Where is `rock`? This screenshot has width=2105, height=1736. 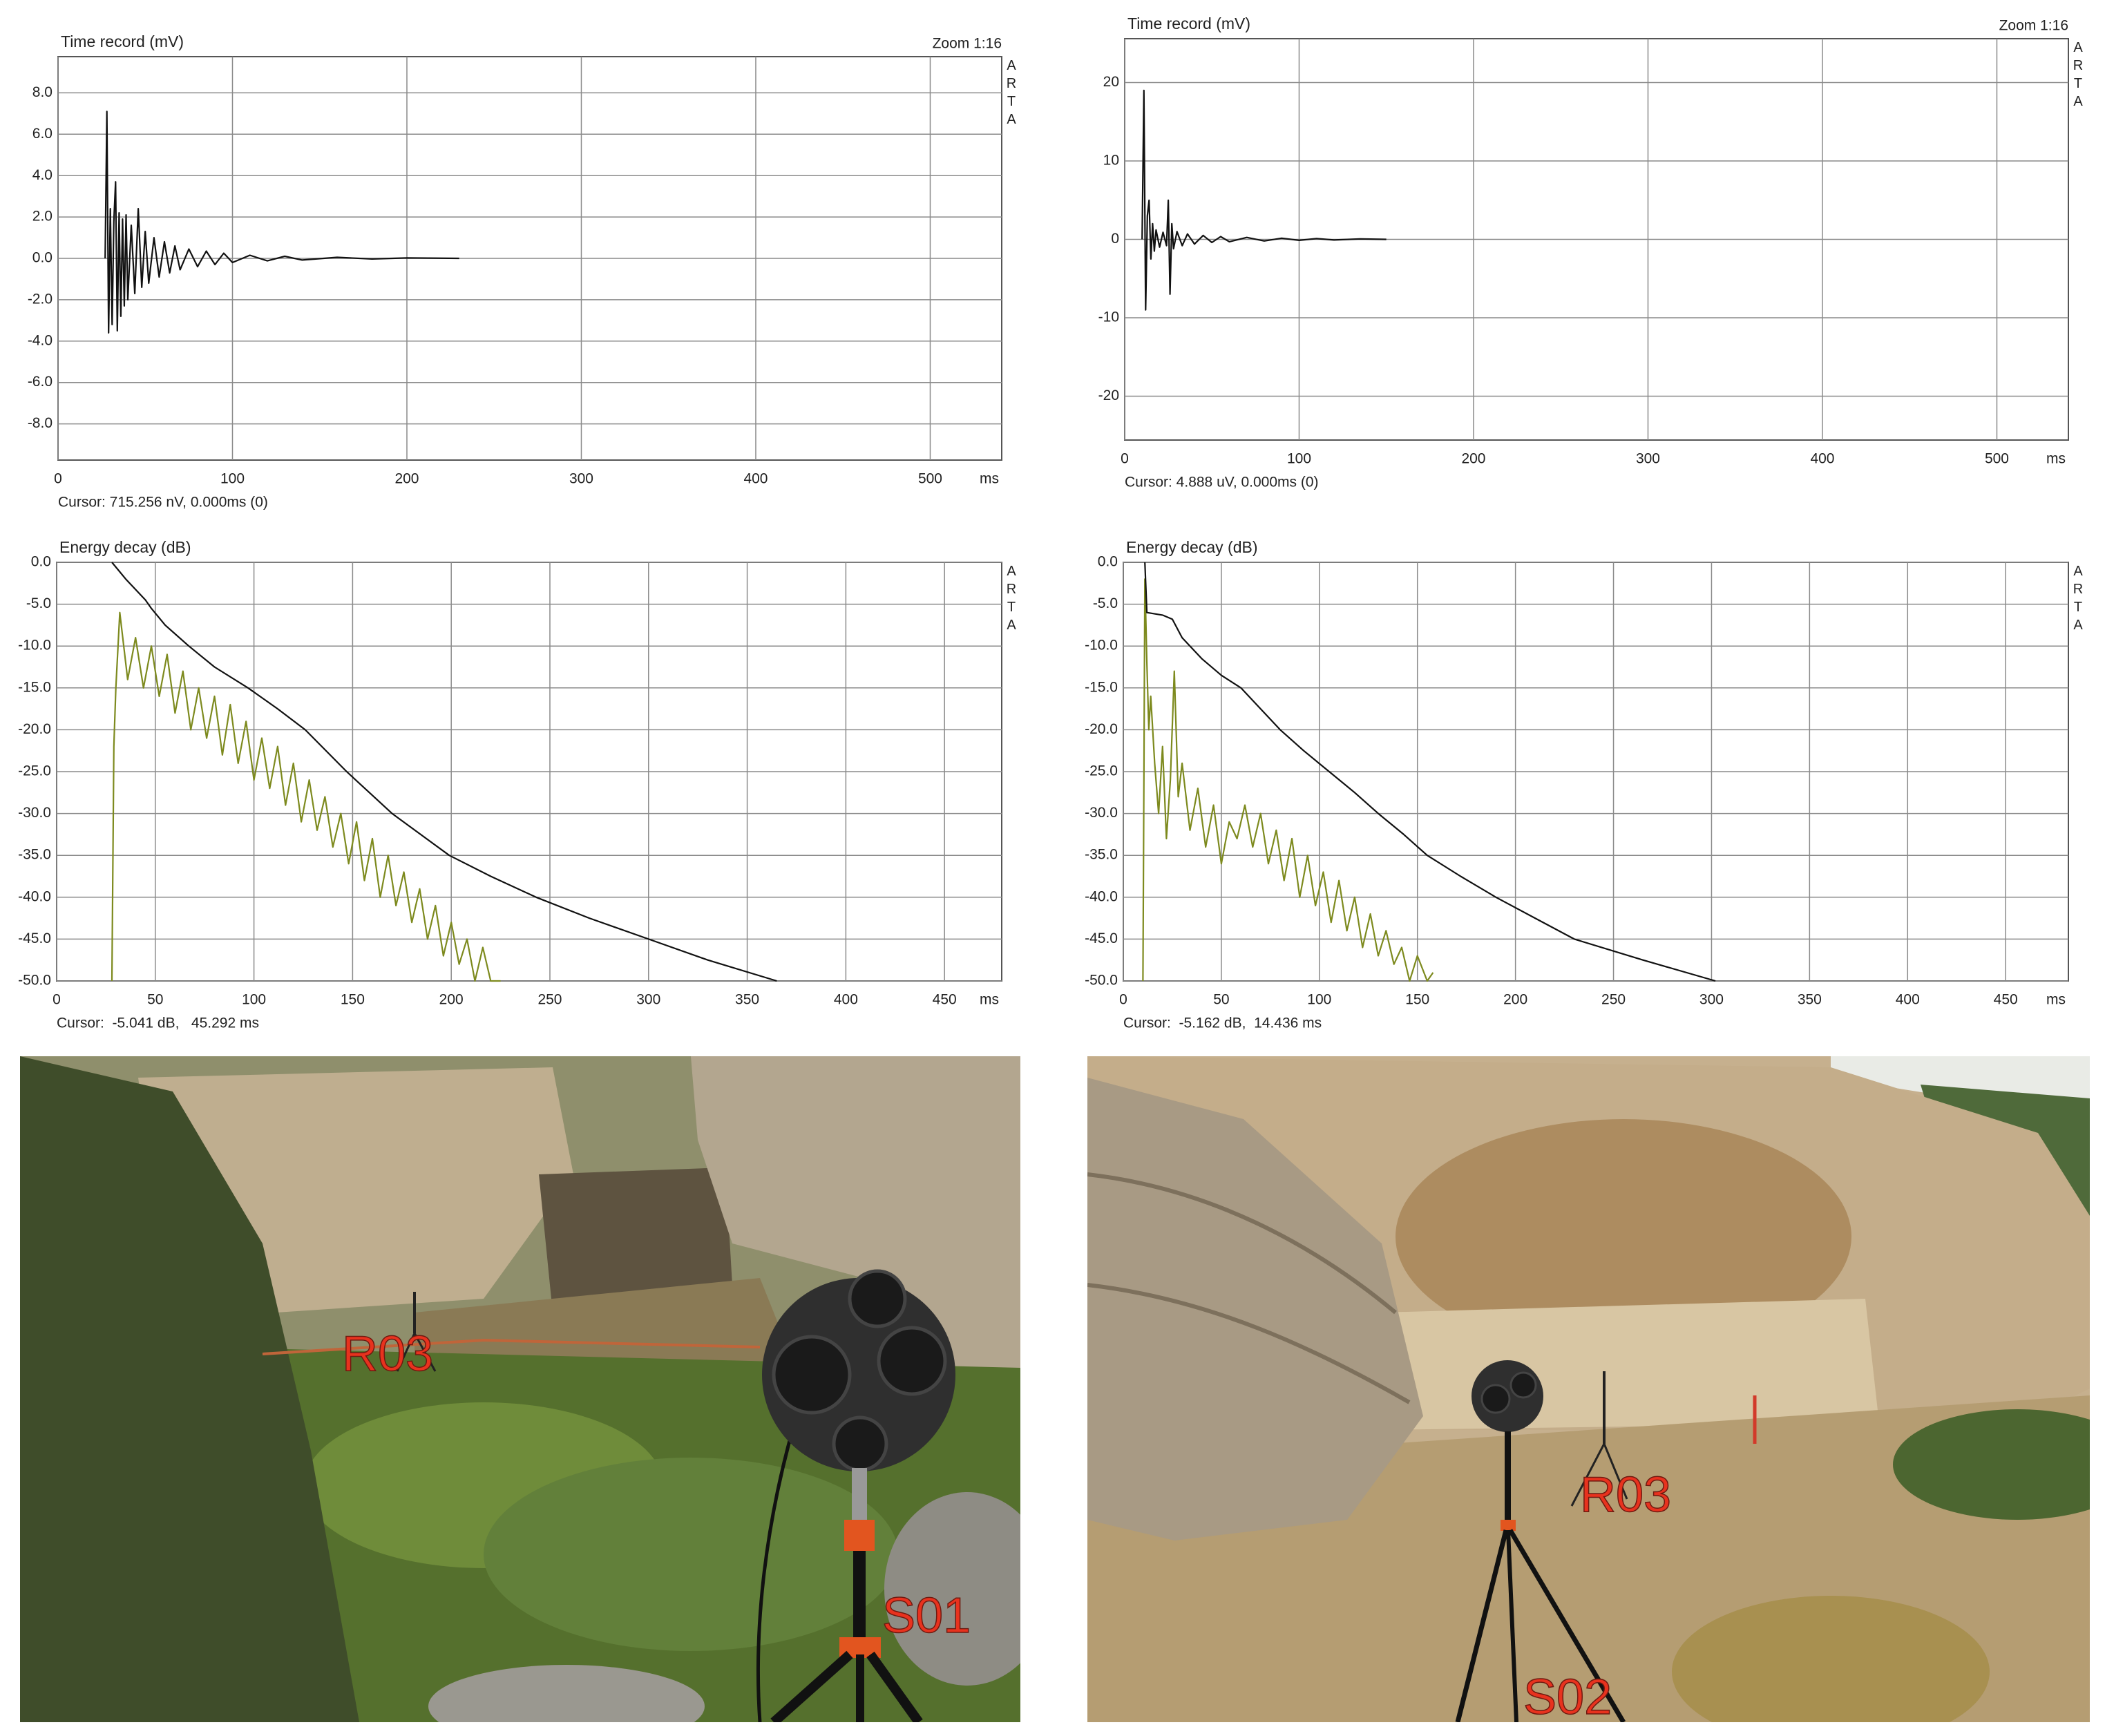
rock is located at coordinates (566, 1693).